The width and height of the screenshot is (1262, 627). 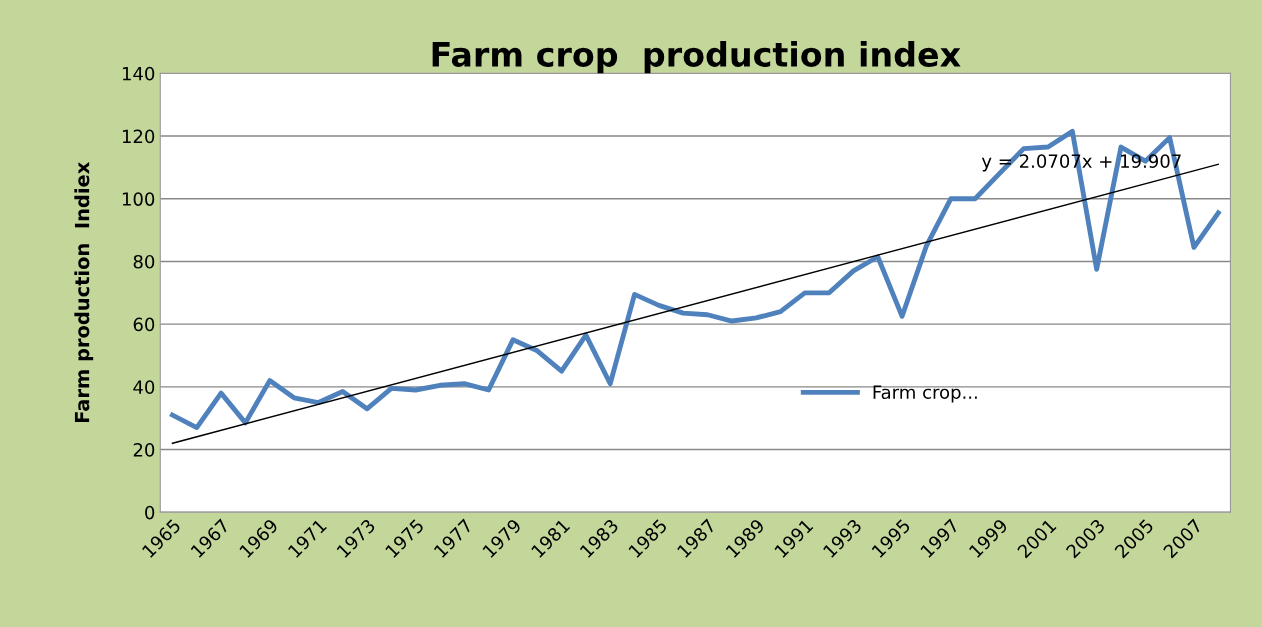 I want to click on y-tick-label: 60, so click(x=144, y=324).